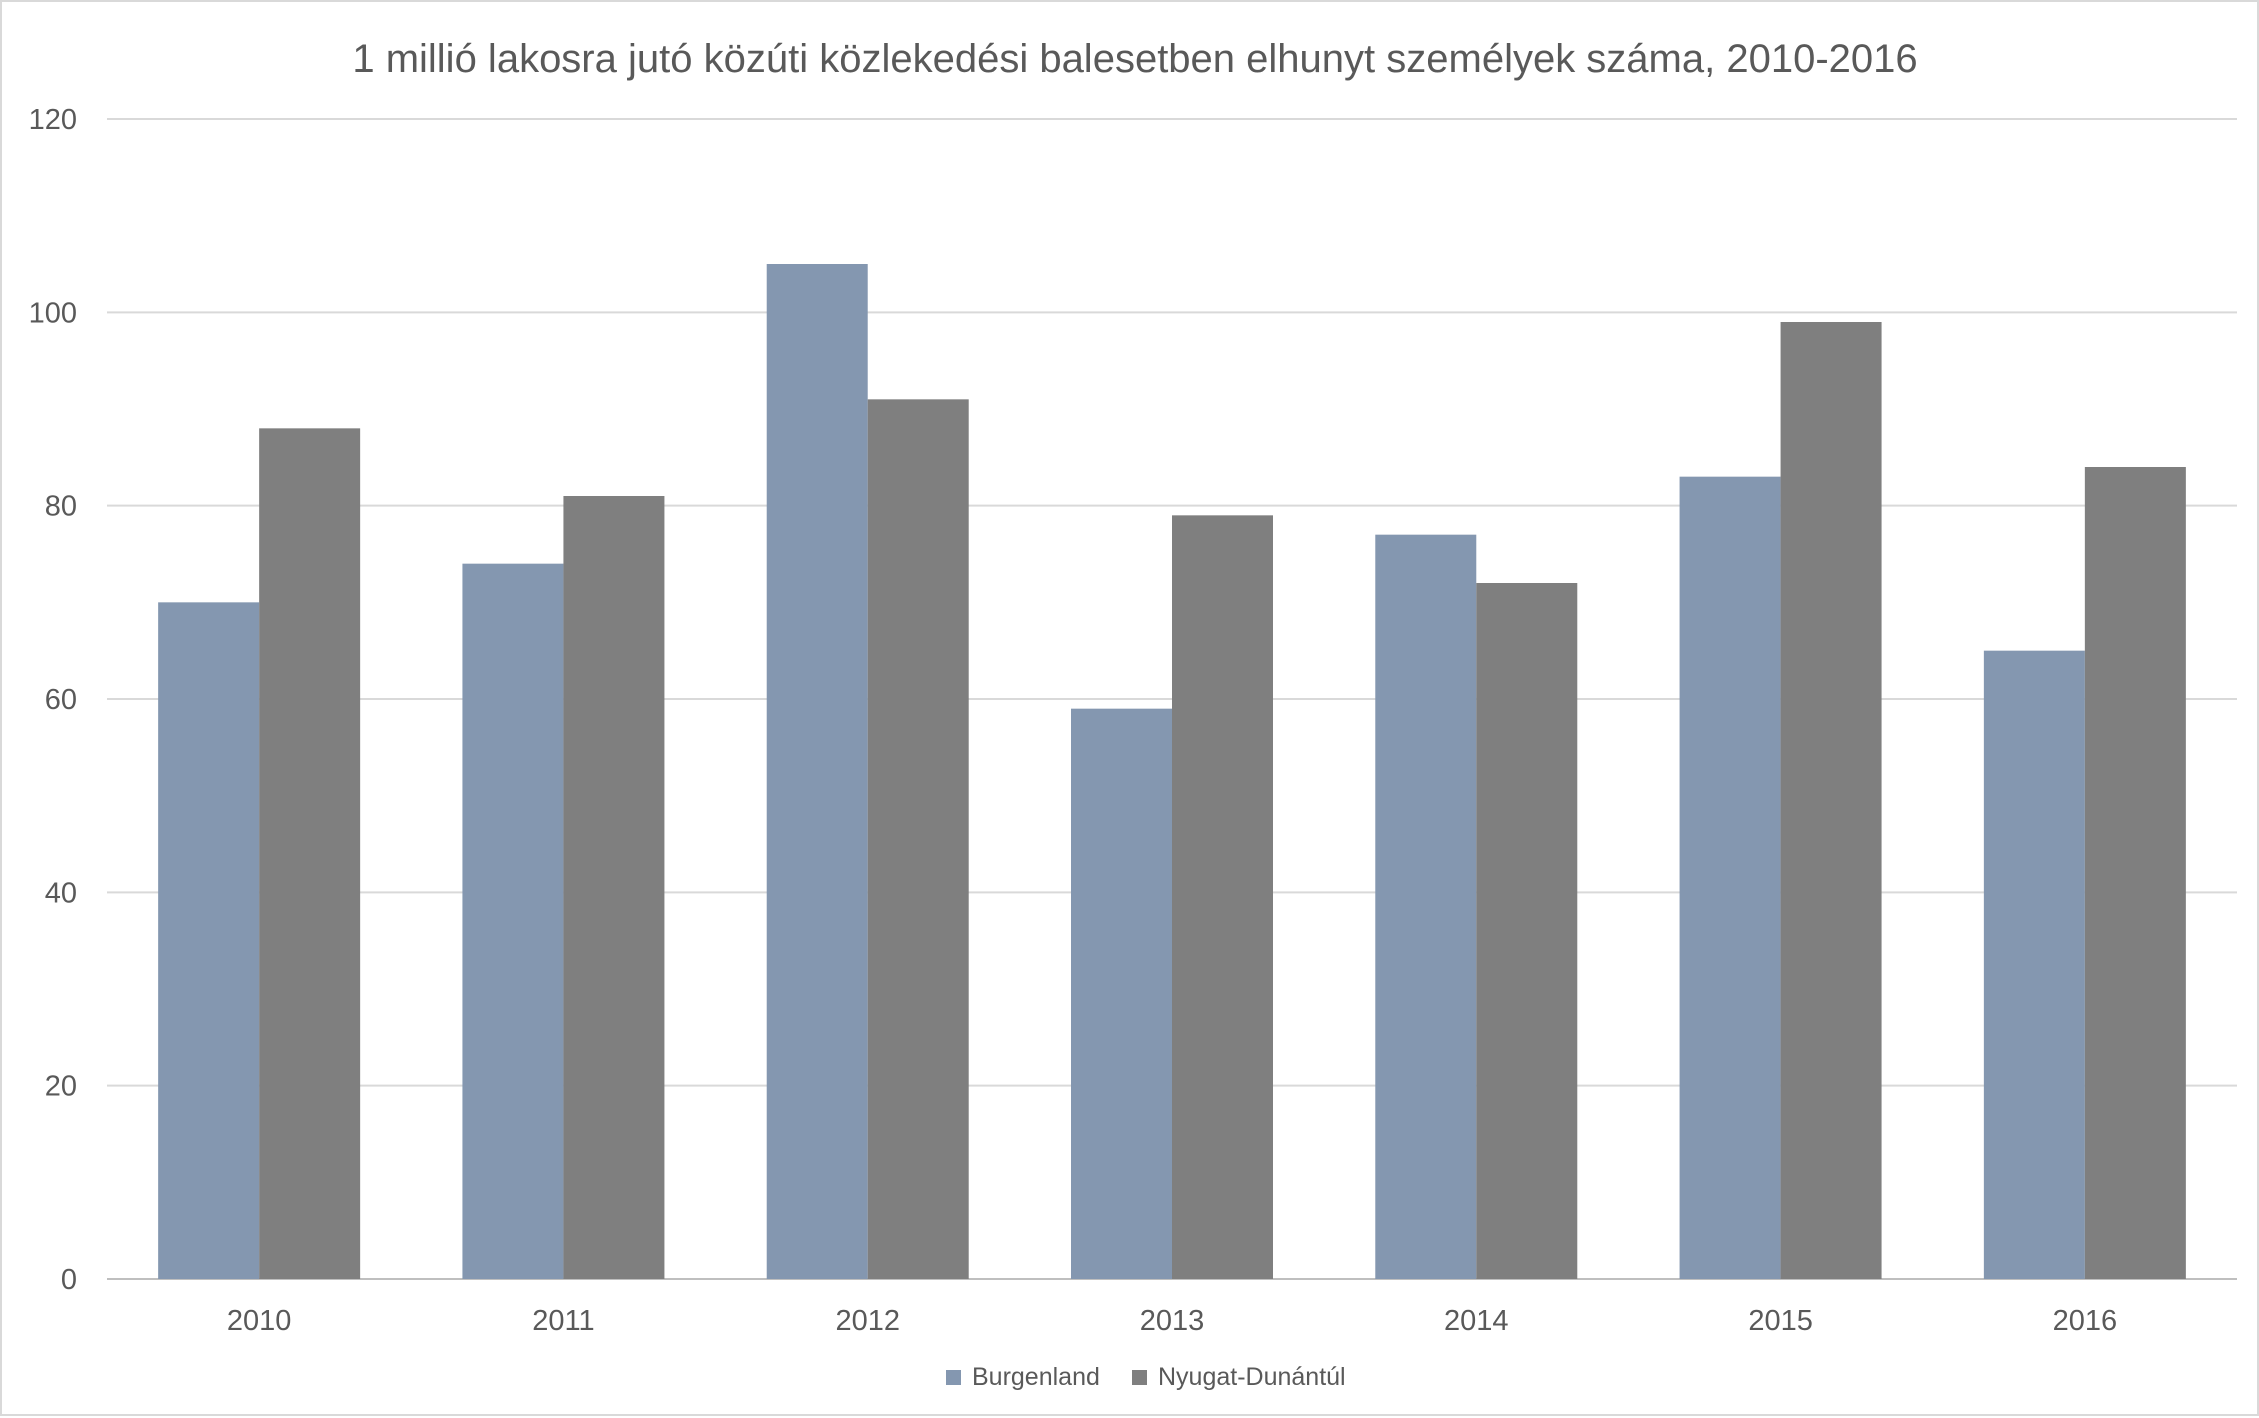  What do you see at coordinates (1527, 931) in the screenshot?
I see `bar-nyugat-dun-nt-l-2014` at bounding box center [1527, 931].